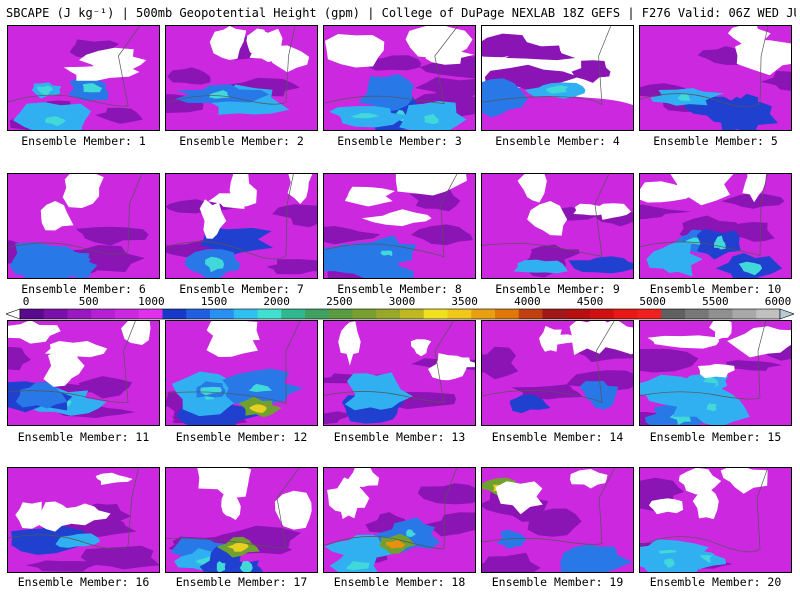 This screenshot has height=600, width=800. What do you see at coordinates (151, 301) in the screenshot?
I see `colorbar-tick-label: 1000` at bounding box center [151, 301].